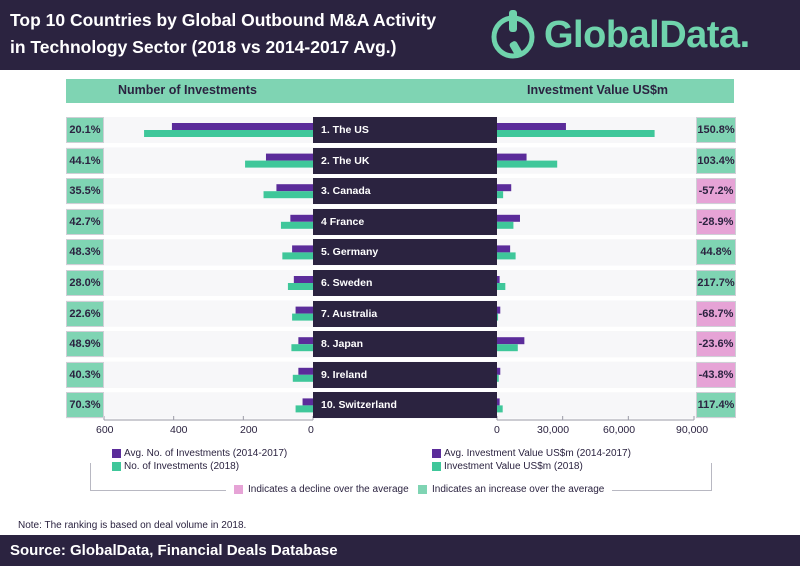 The height and width of the screenshot is (566, 800). What do you see at coordinates (179, 430) in the screenshot?
I see `left-tick-label: 400` at bounding box center [179, 430].